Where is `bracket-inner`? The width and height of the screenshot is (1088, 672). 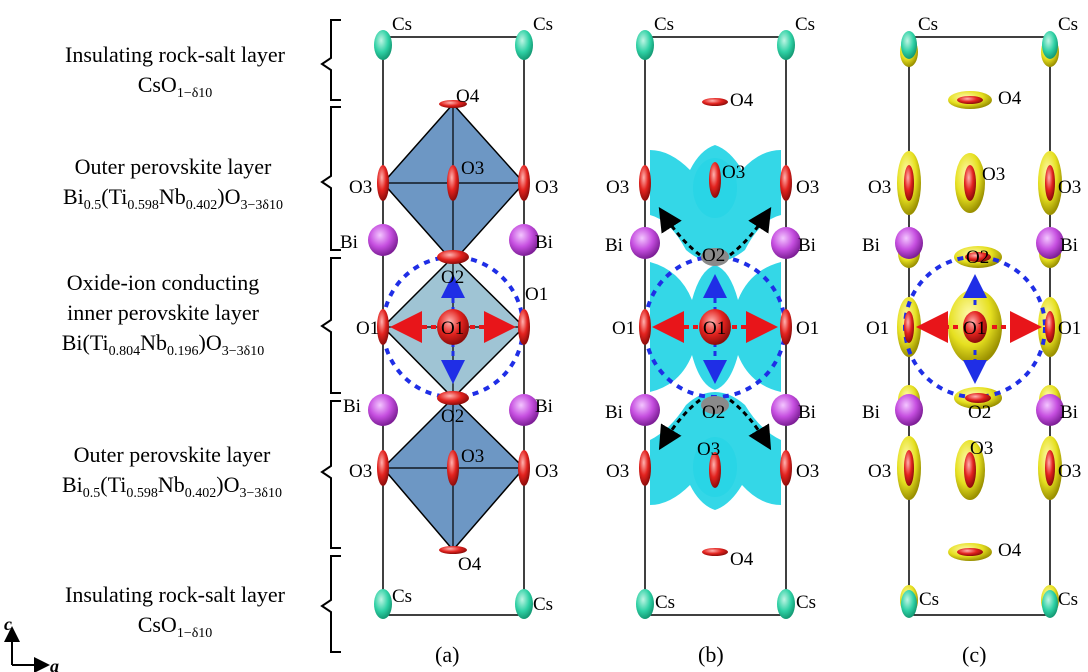 bracket-inner is located at coordinates (330, 325).